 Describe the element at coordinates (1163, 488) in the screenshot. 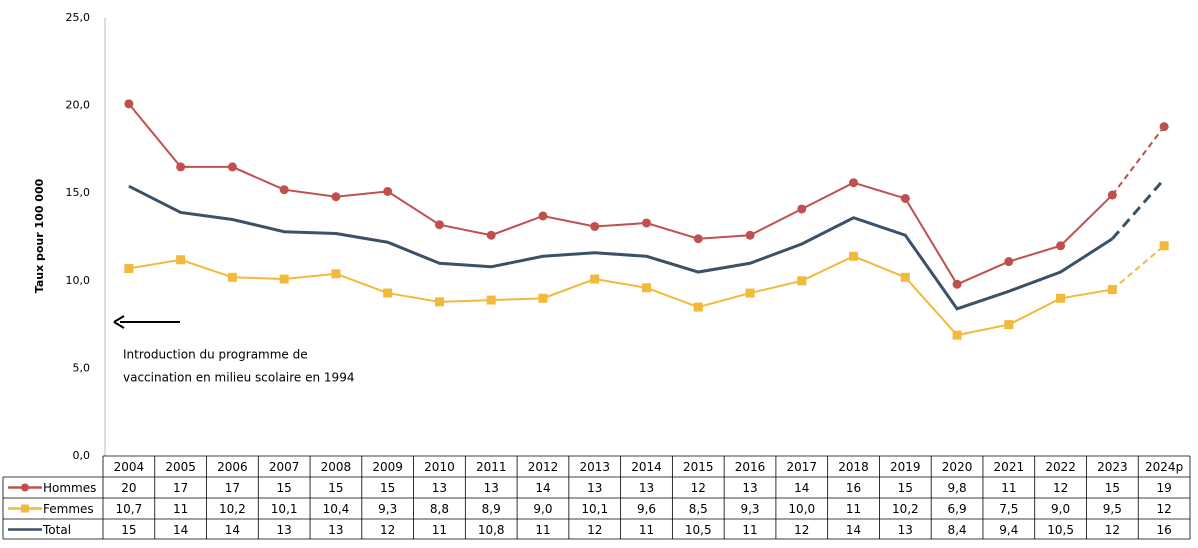

I see `table-value: 19` at that location.